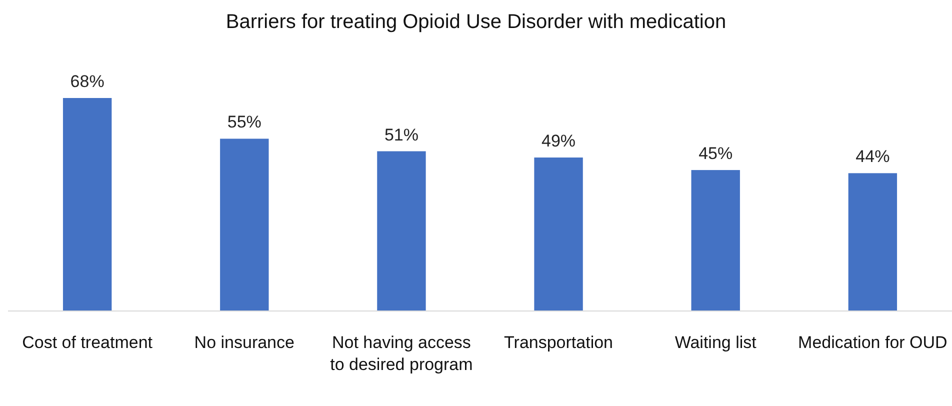 This screenshot has height=406, width=952. I want to click on x-tick-label: Medication for OUD, so click(873, 342).